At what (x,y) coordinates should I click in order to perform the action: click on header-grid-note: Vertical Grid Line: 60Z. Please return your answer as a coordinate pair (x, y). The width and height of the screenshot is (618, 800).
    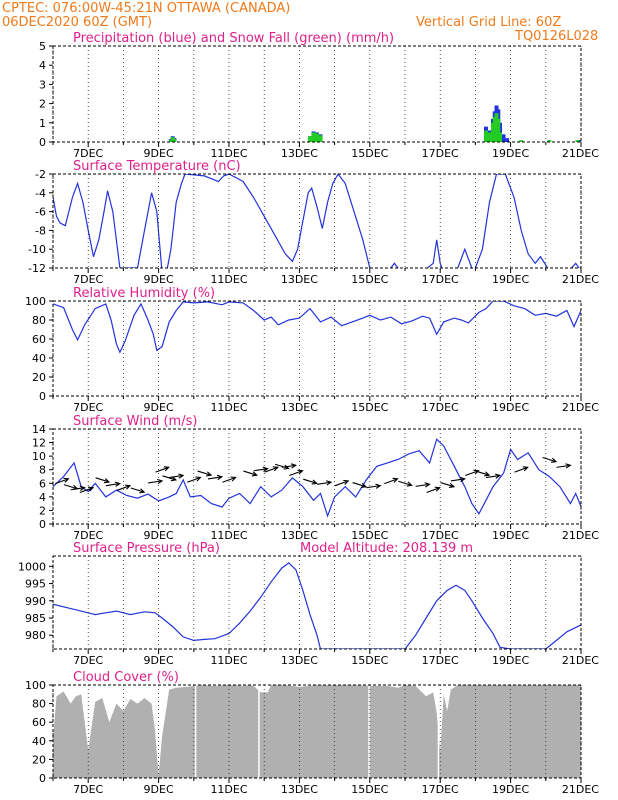
    Looking at the image, I should click on (489, 22).